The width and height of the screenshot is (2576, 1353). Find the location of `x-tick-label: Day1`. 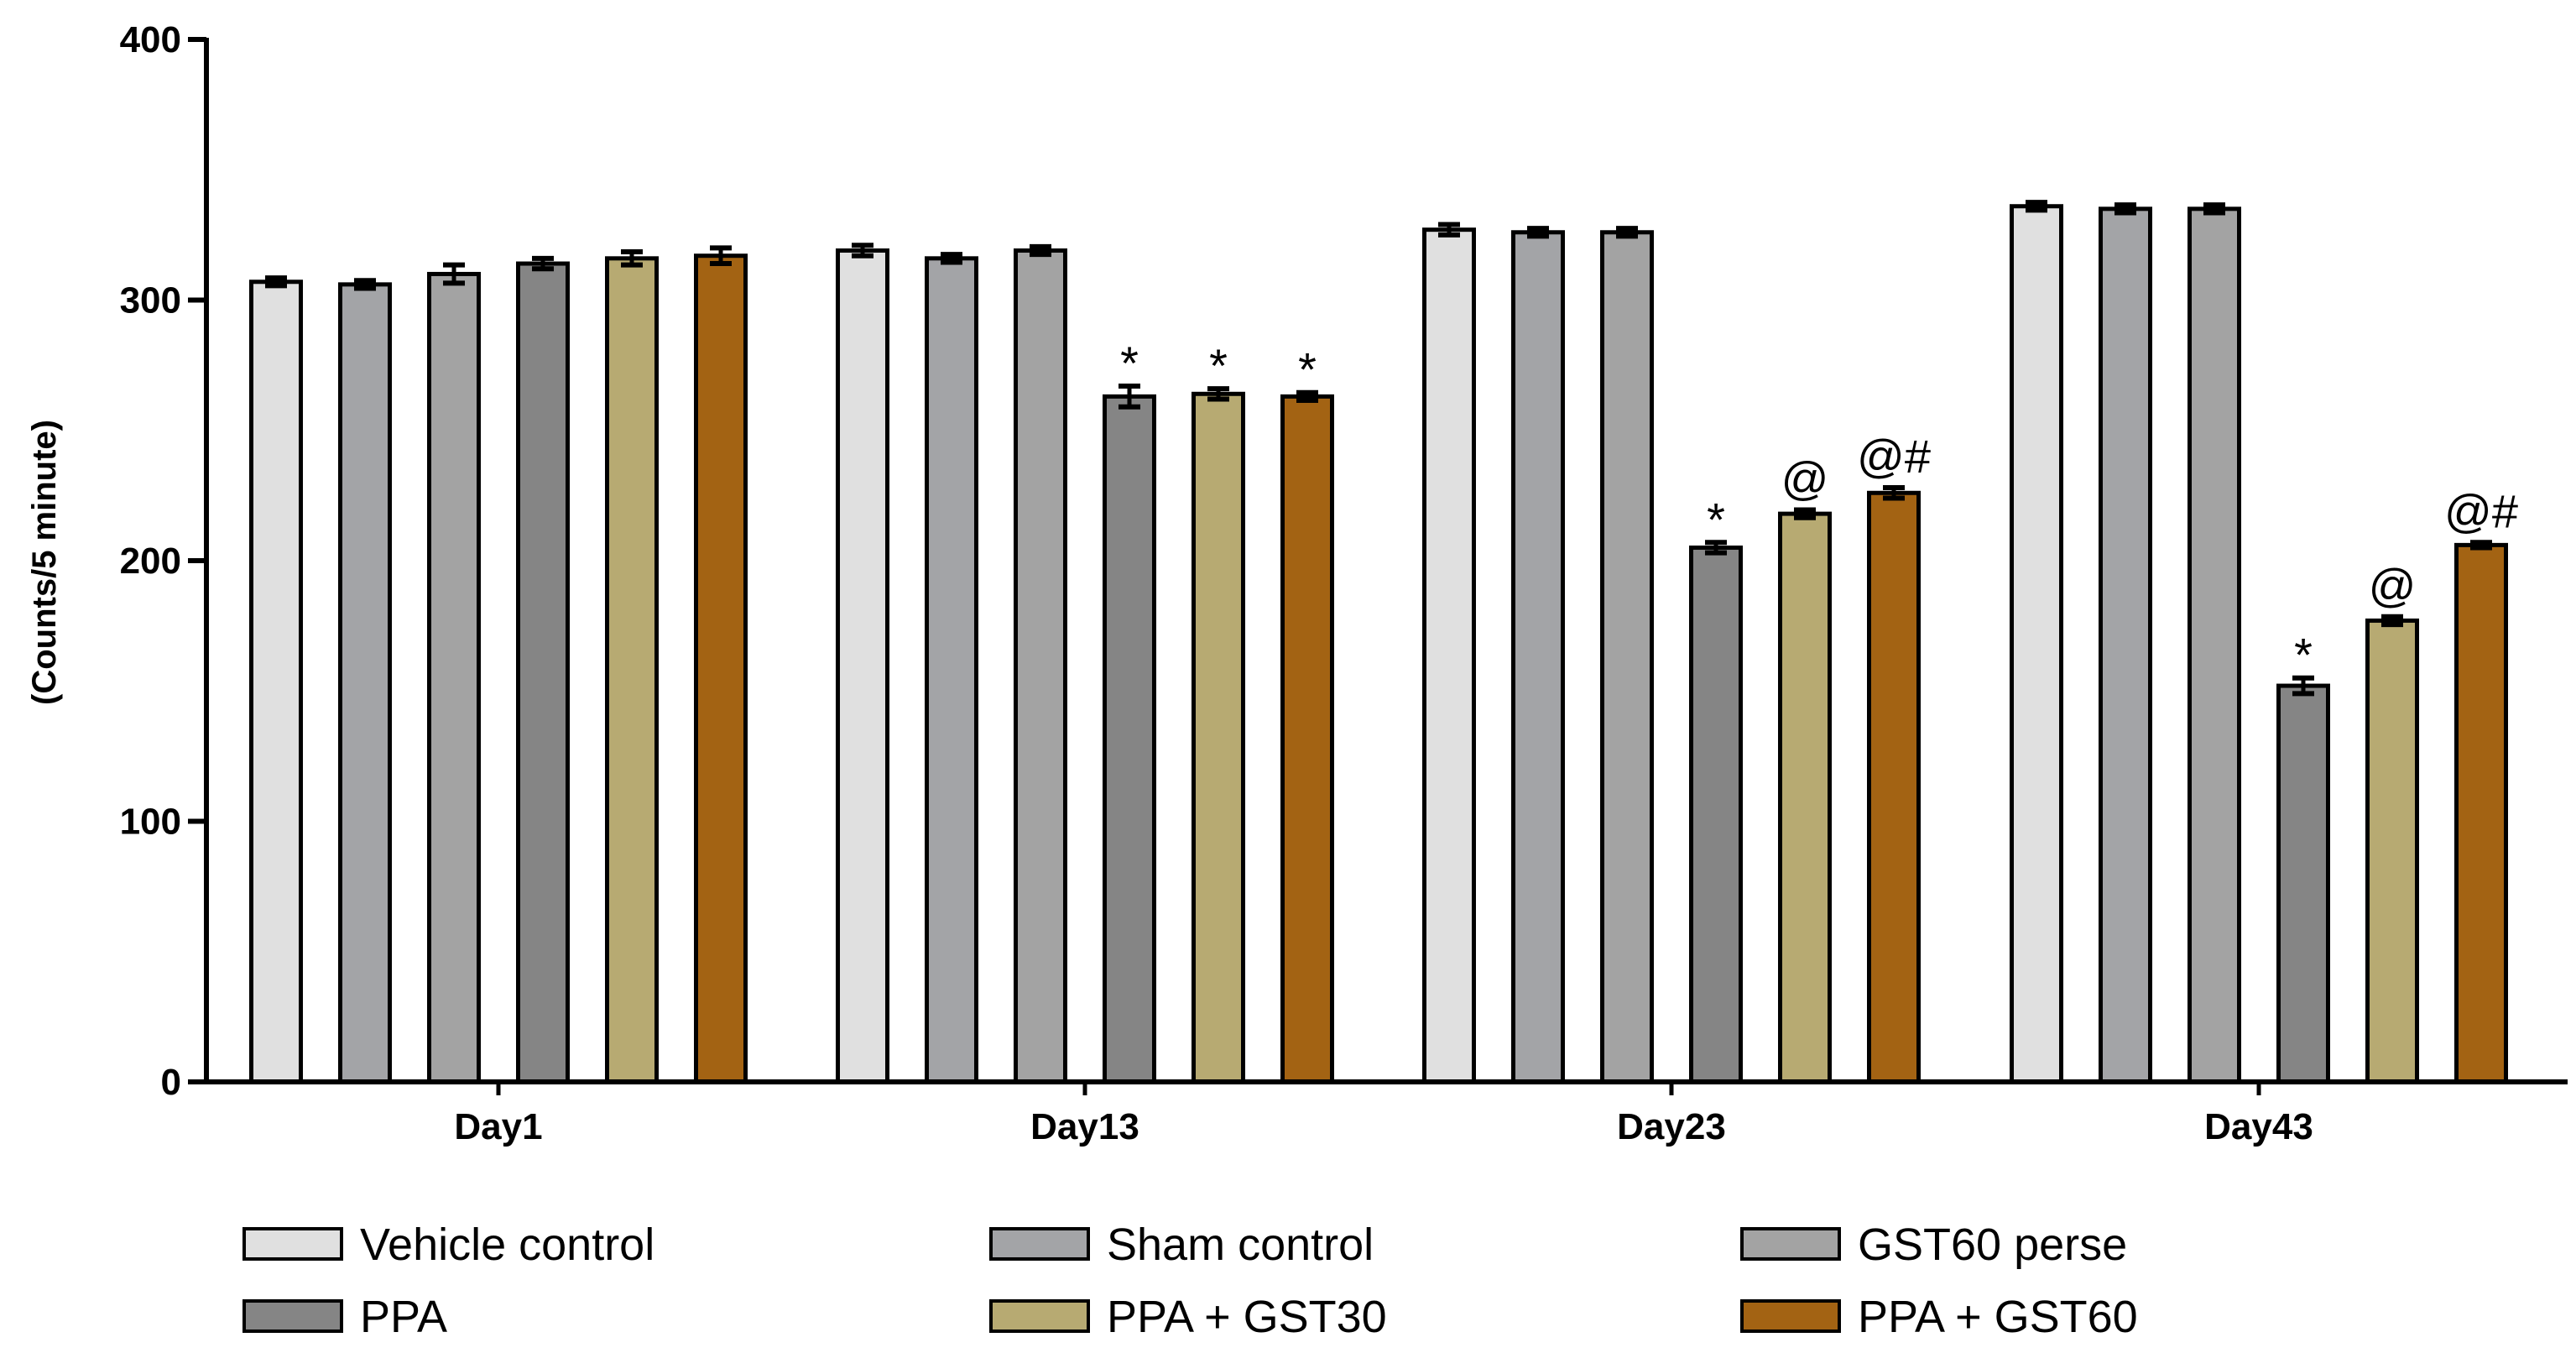

x-tick-label: Day1 is located at coordinates (498, 1126).